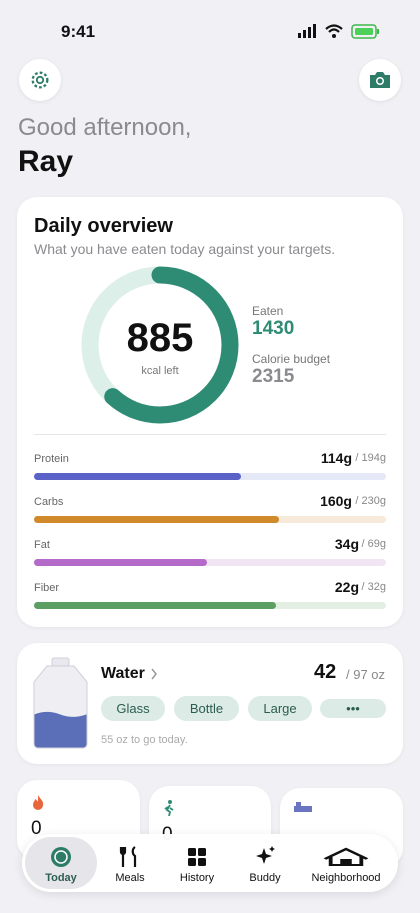 The height and width of the screenshot is (913, 420). Describe the element at coordinates (268, 311) in the screenshot. I see `eaten-label: Eaten` at that location.